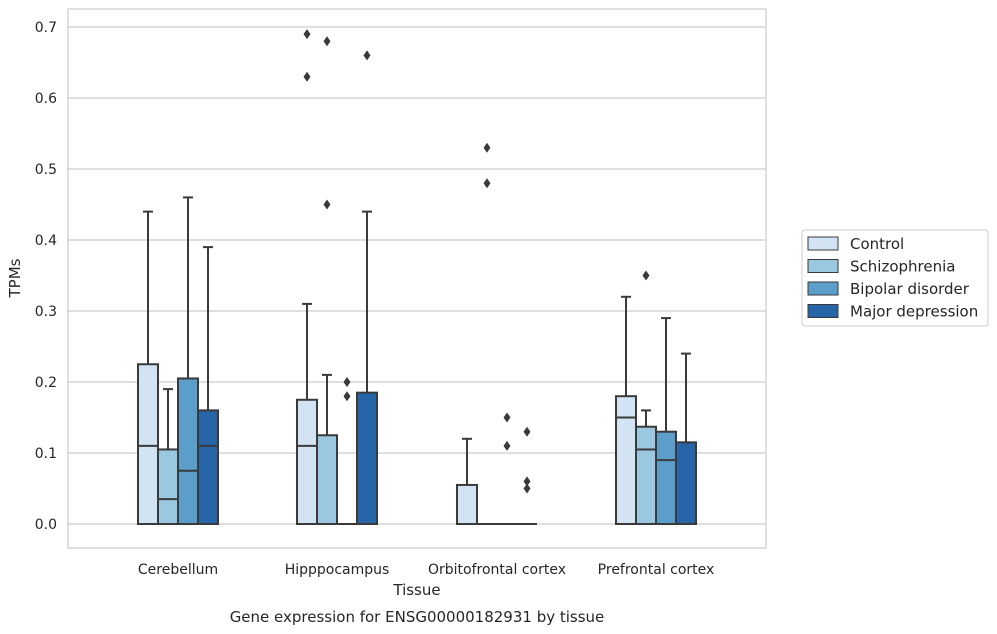 The image size is (997, 634). What do you see at coordinates (910, 289) in the screenshot?
I see `legend-label: Bipolar disorder` at bounding box center [910, 289].